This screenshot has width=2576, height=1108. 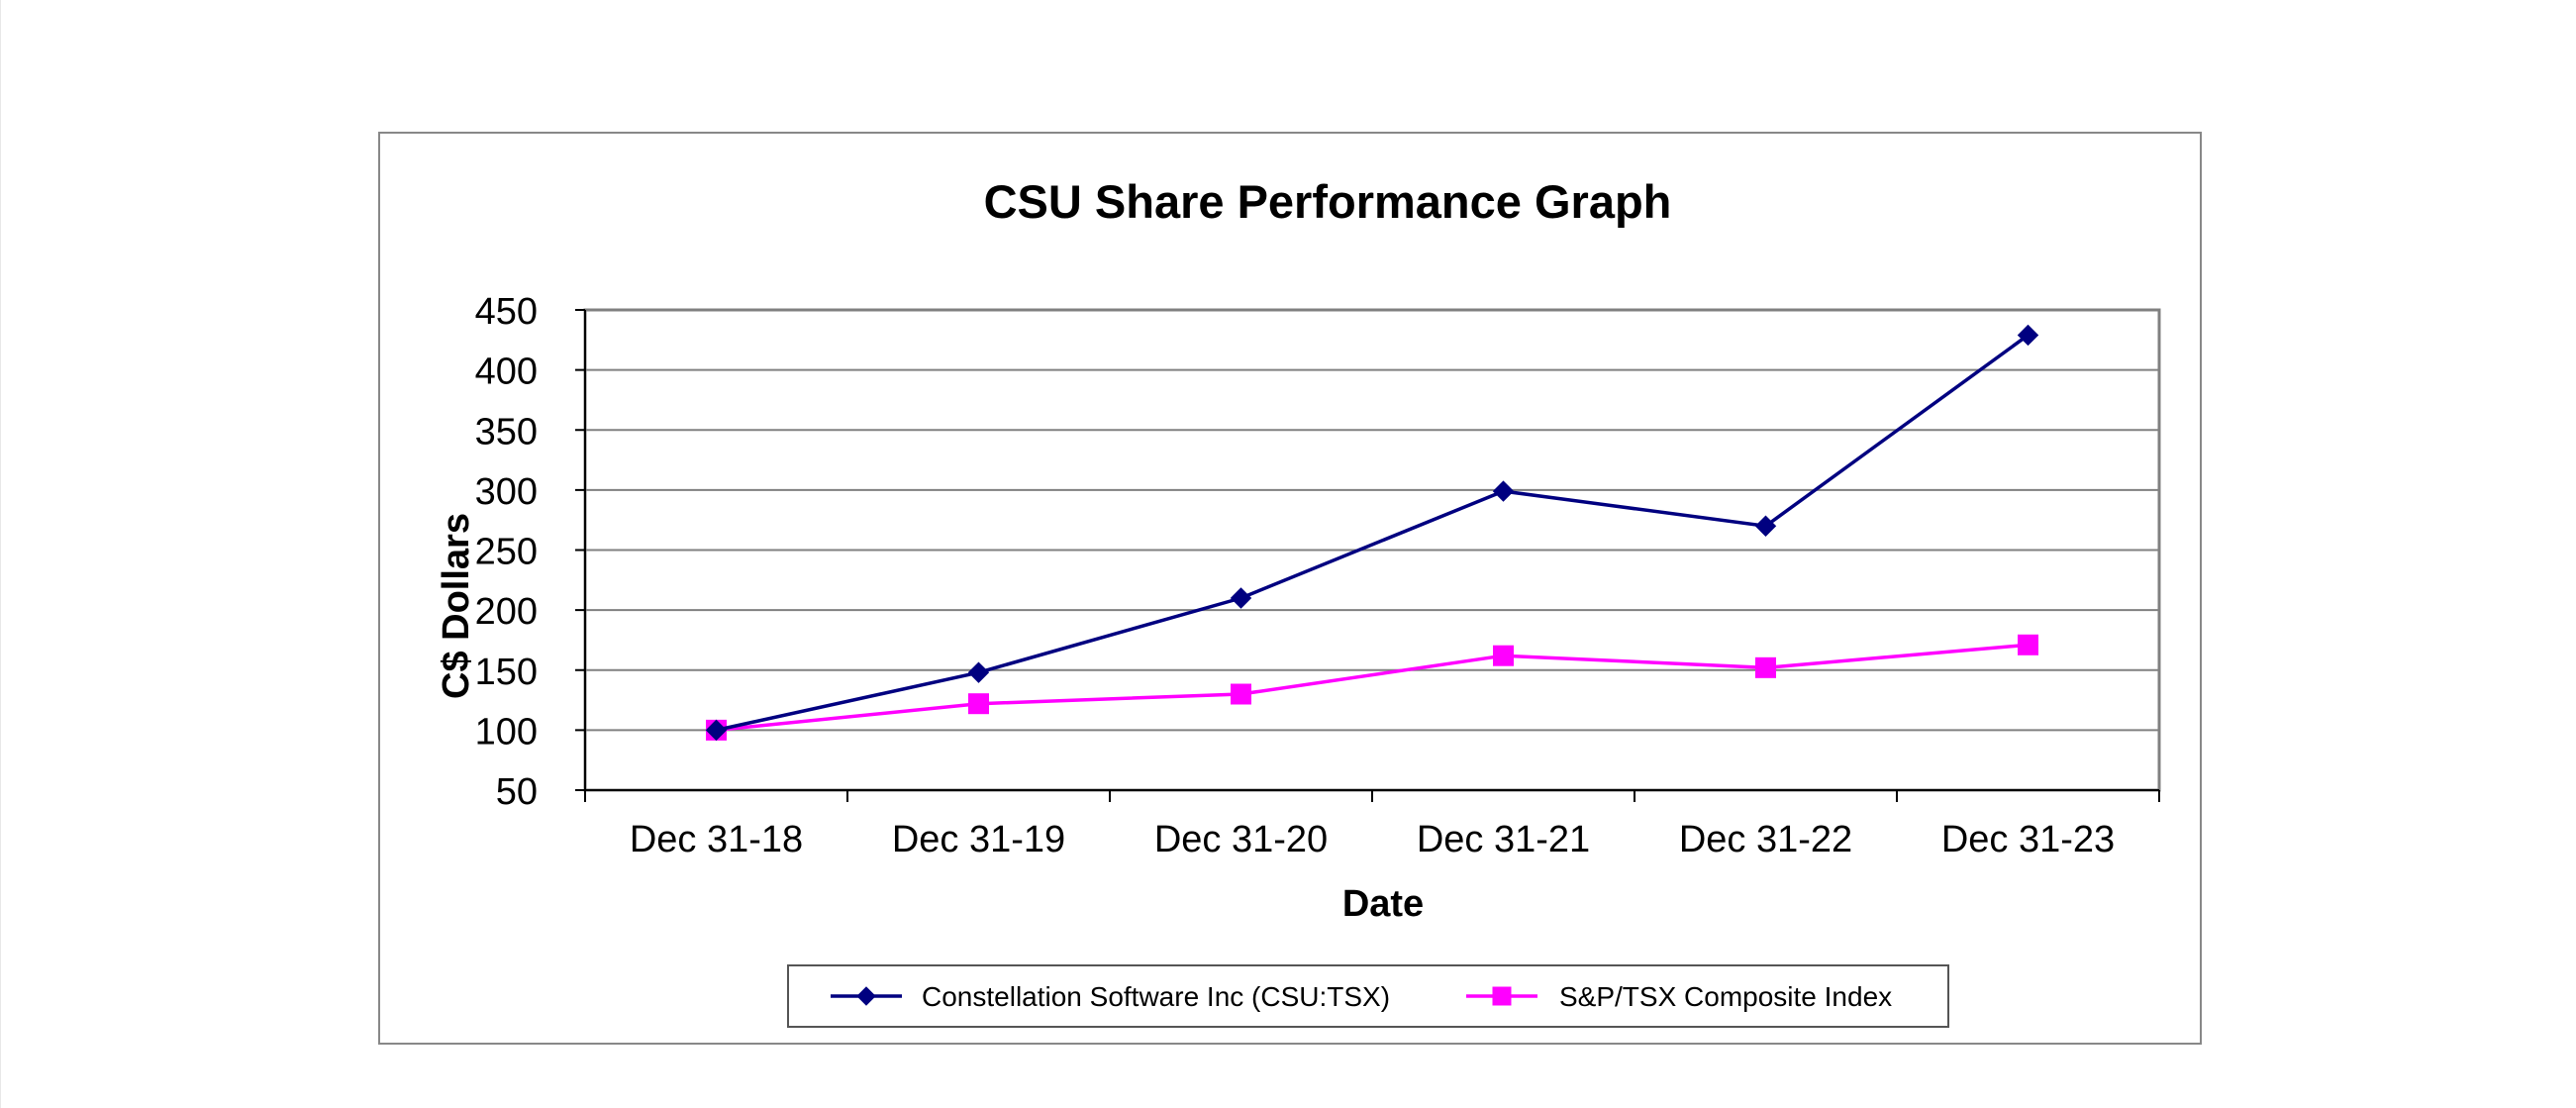 I want to click on y-axis-title: C$ Dollars, so click(x=457, y=606).